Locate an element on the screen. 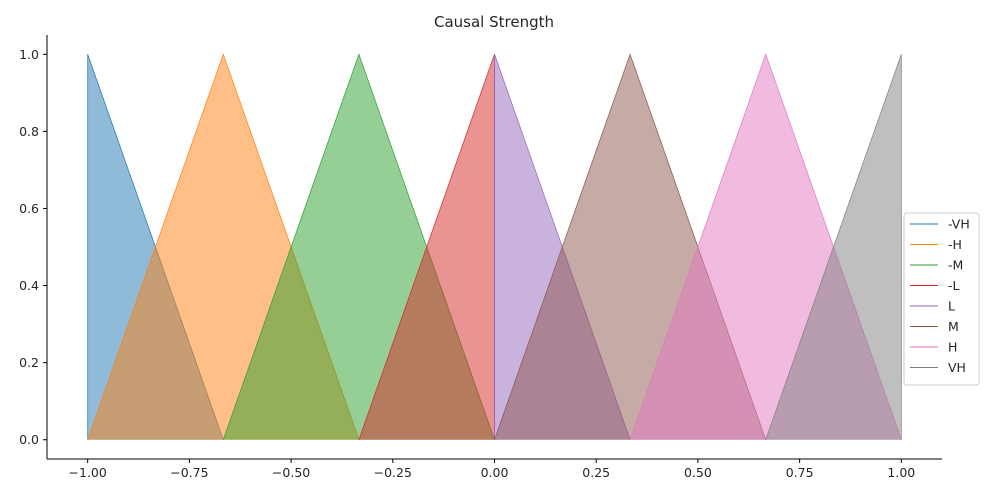 This screenshot has height=498, width=1000. x-tick-label: 0.50 is located at coordinates (698, 472).